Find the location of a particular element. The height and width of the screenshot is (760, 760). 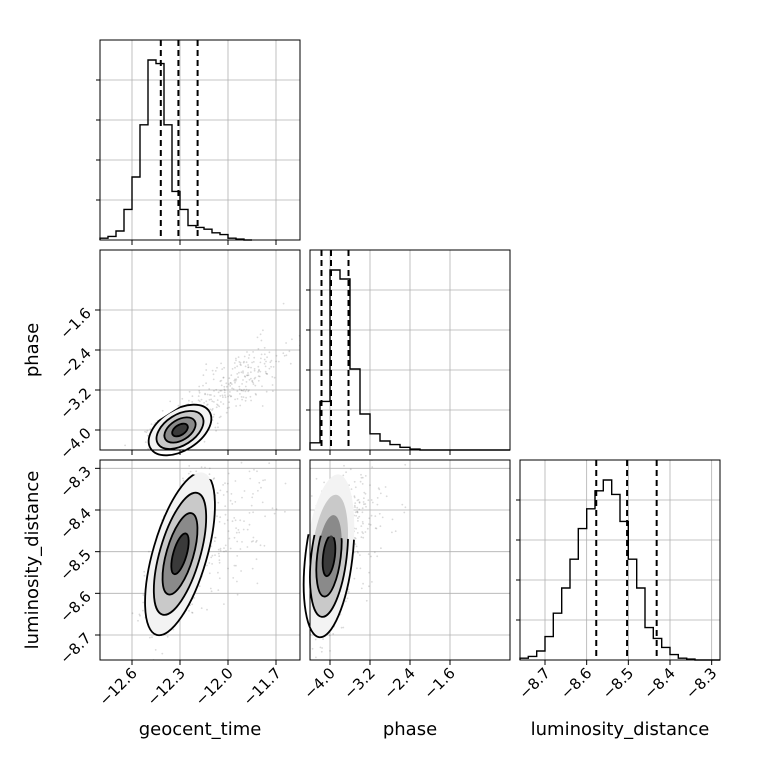

y-axis-label-phase: phase is located at coordinates (32, 350).